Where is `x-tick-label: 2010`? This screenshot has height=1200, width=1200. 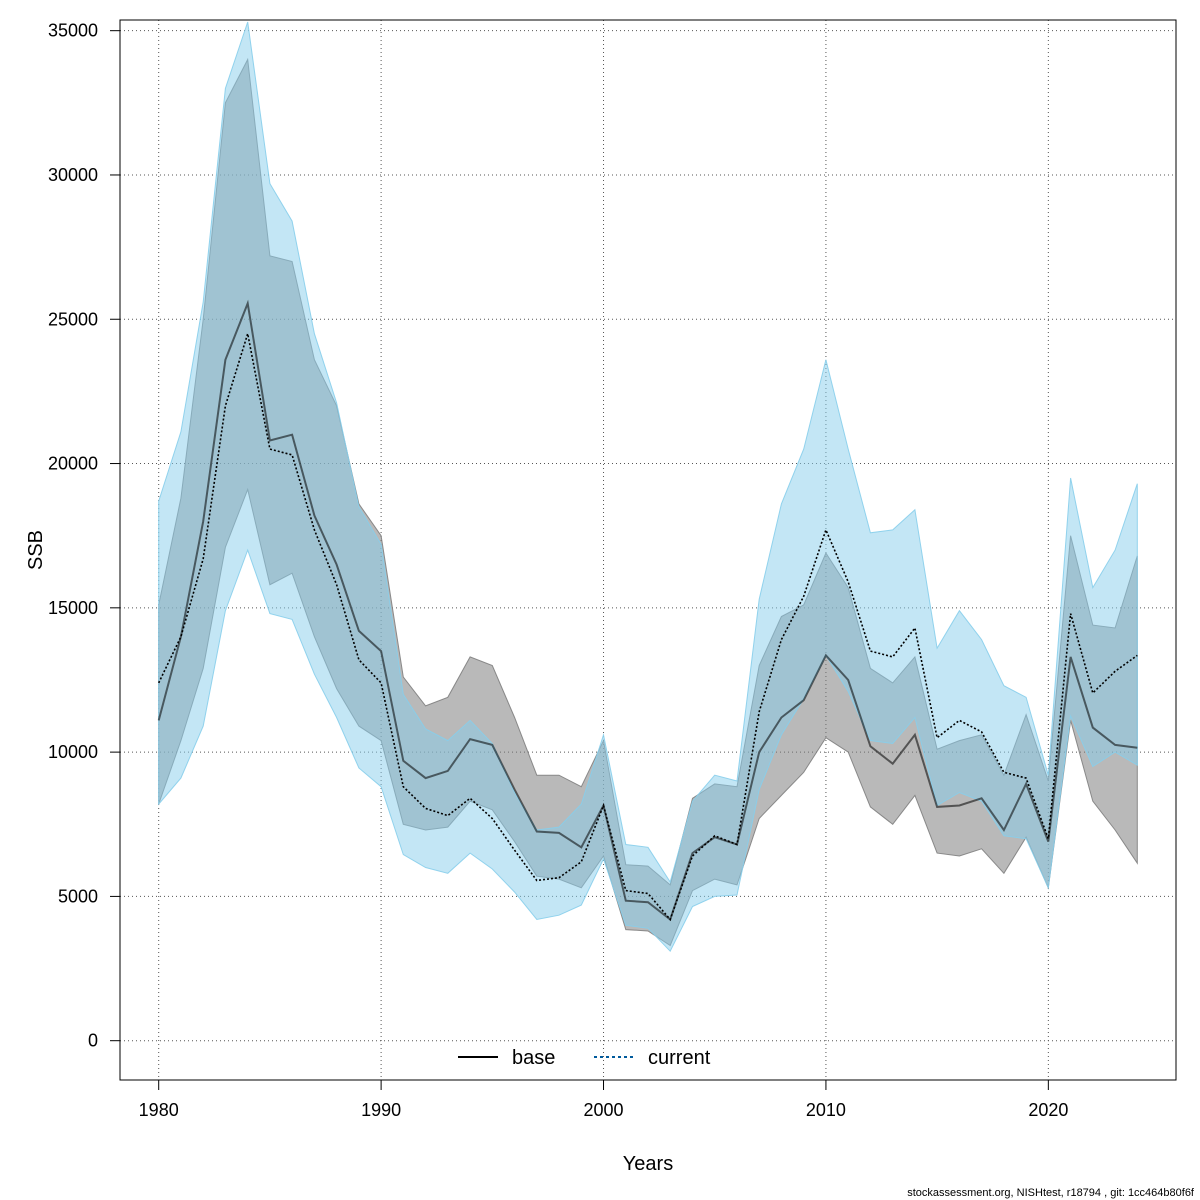
x-tick-label: 2010 is located at coordinates (826, 1110).